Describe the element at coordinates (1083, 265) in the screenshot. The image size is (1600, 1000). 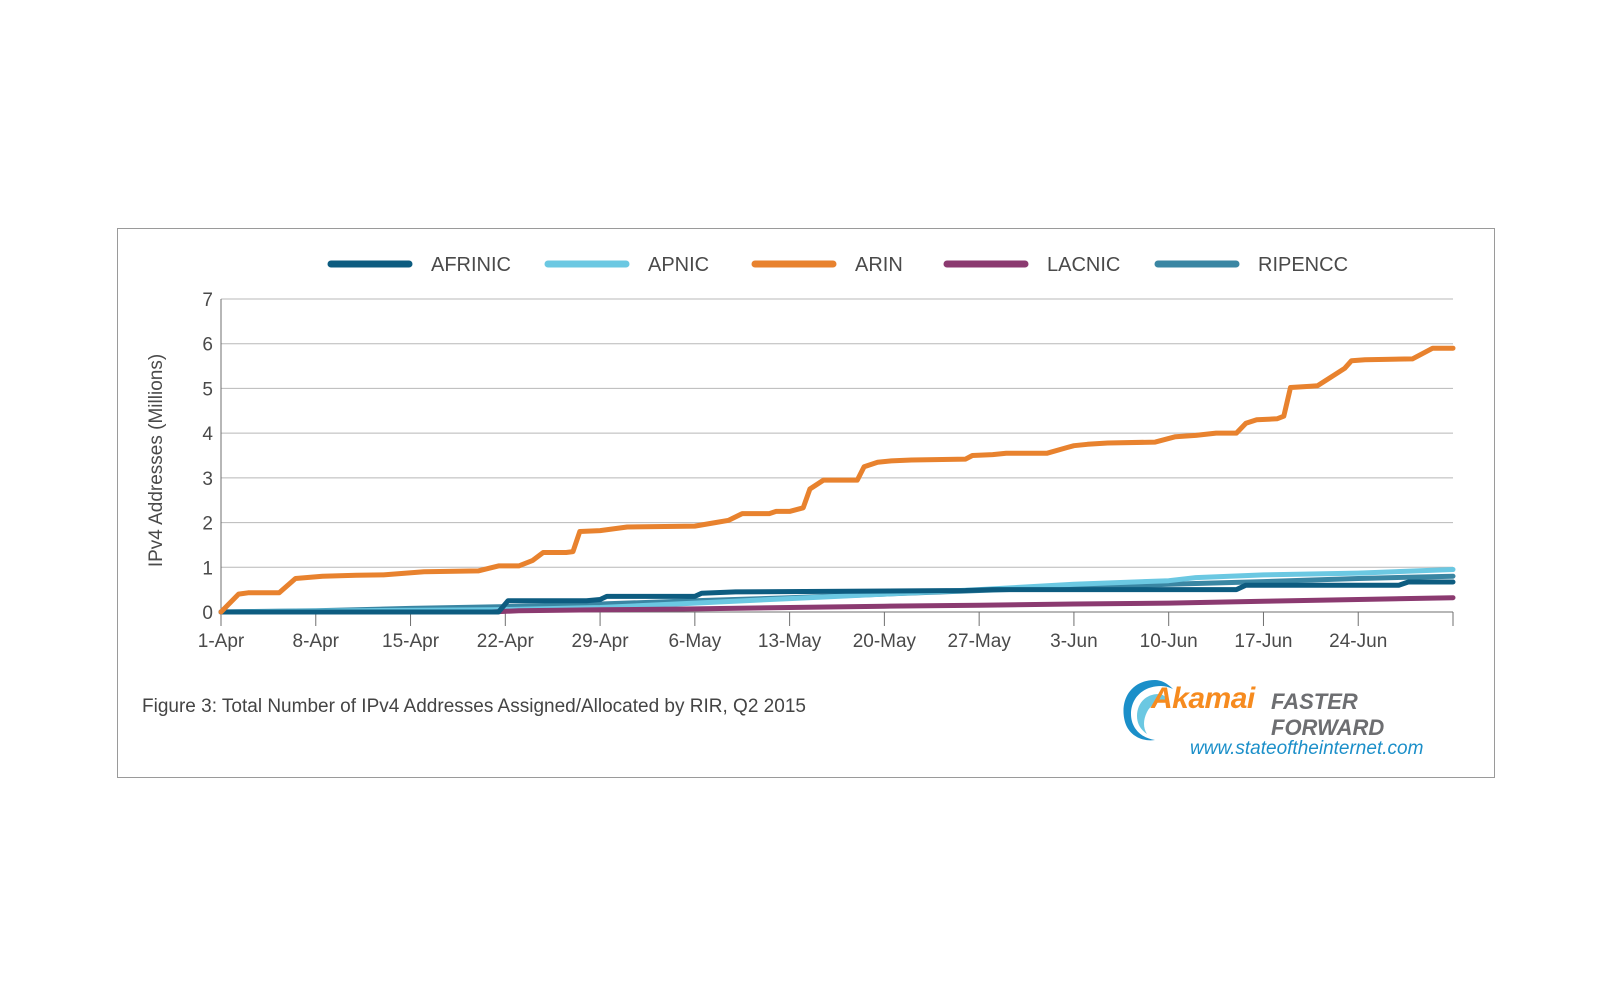
I see `legend-label-lacnic: LACNIC` at that location.